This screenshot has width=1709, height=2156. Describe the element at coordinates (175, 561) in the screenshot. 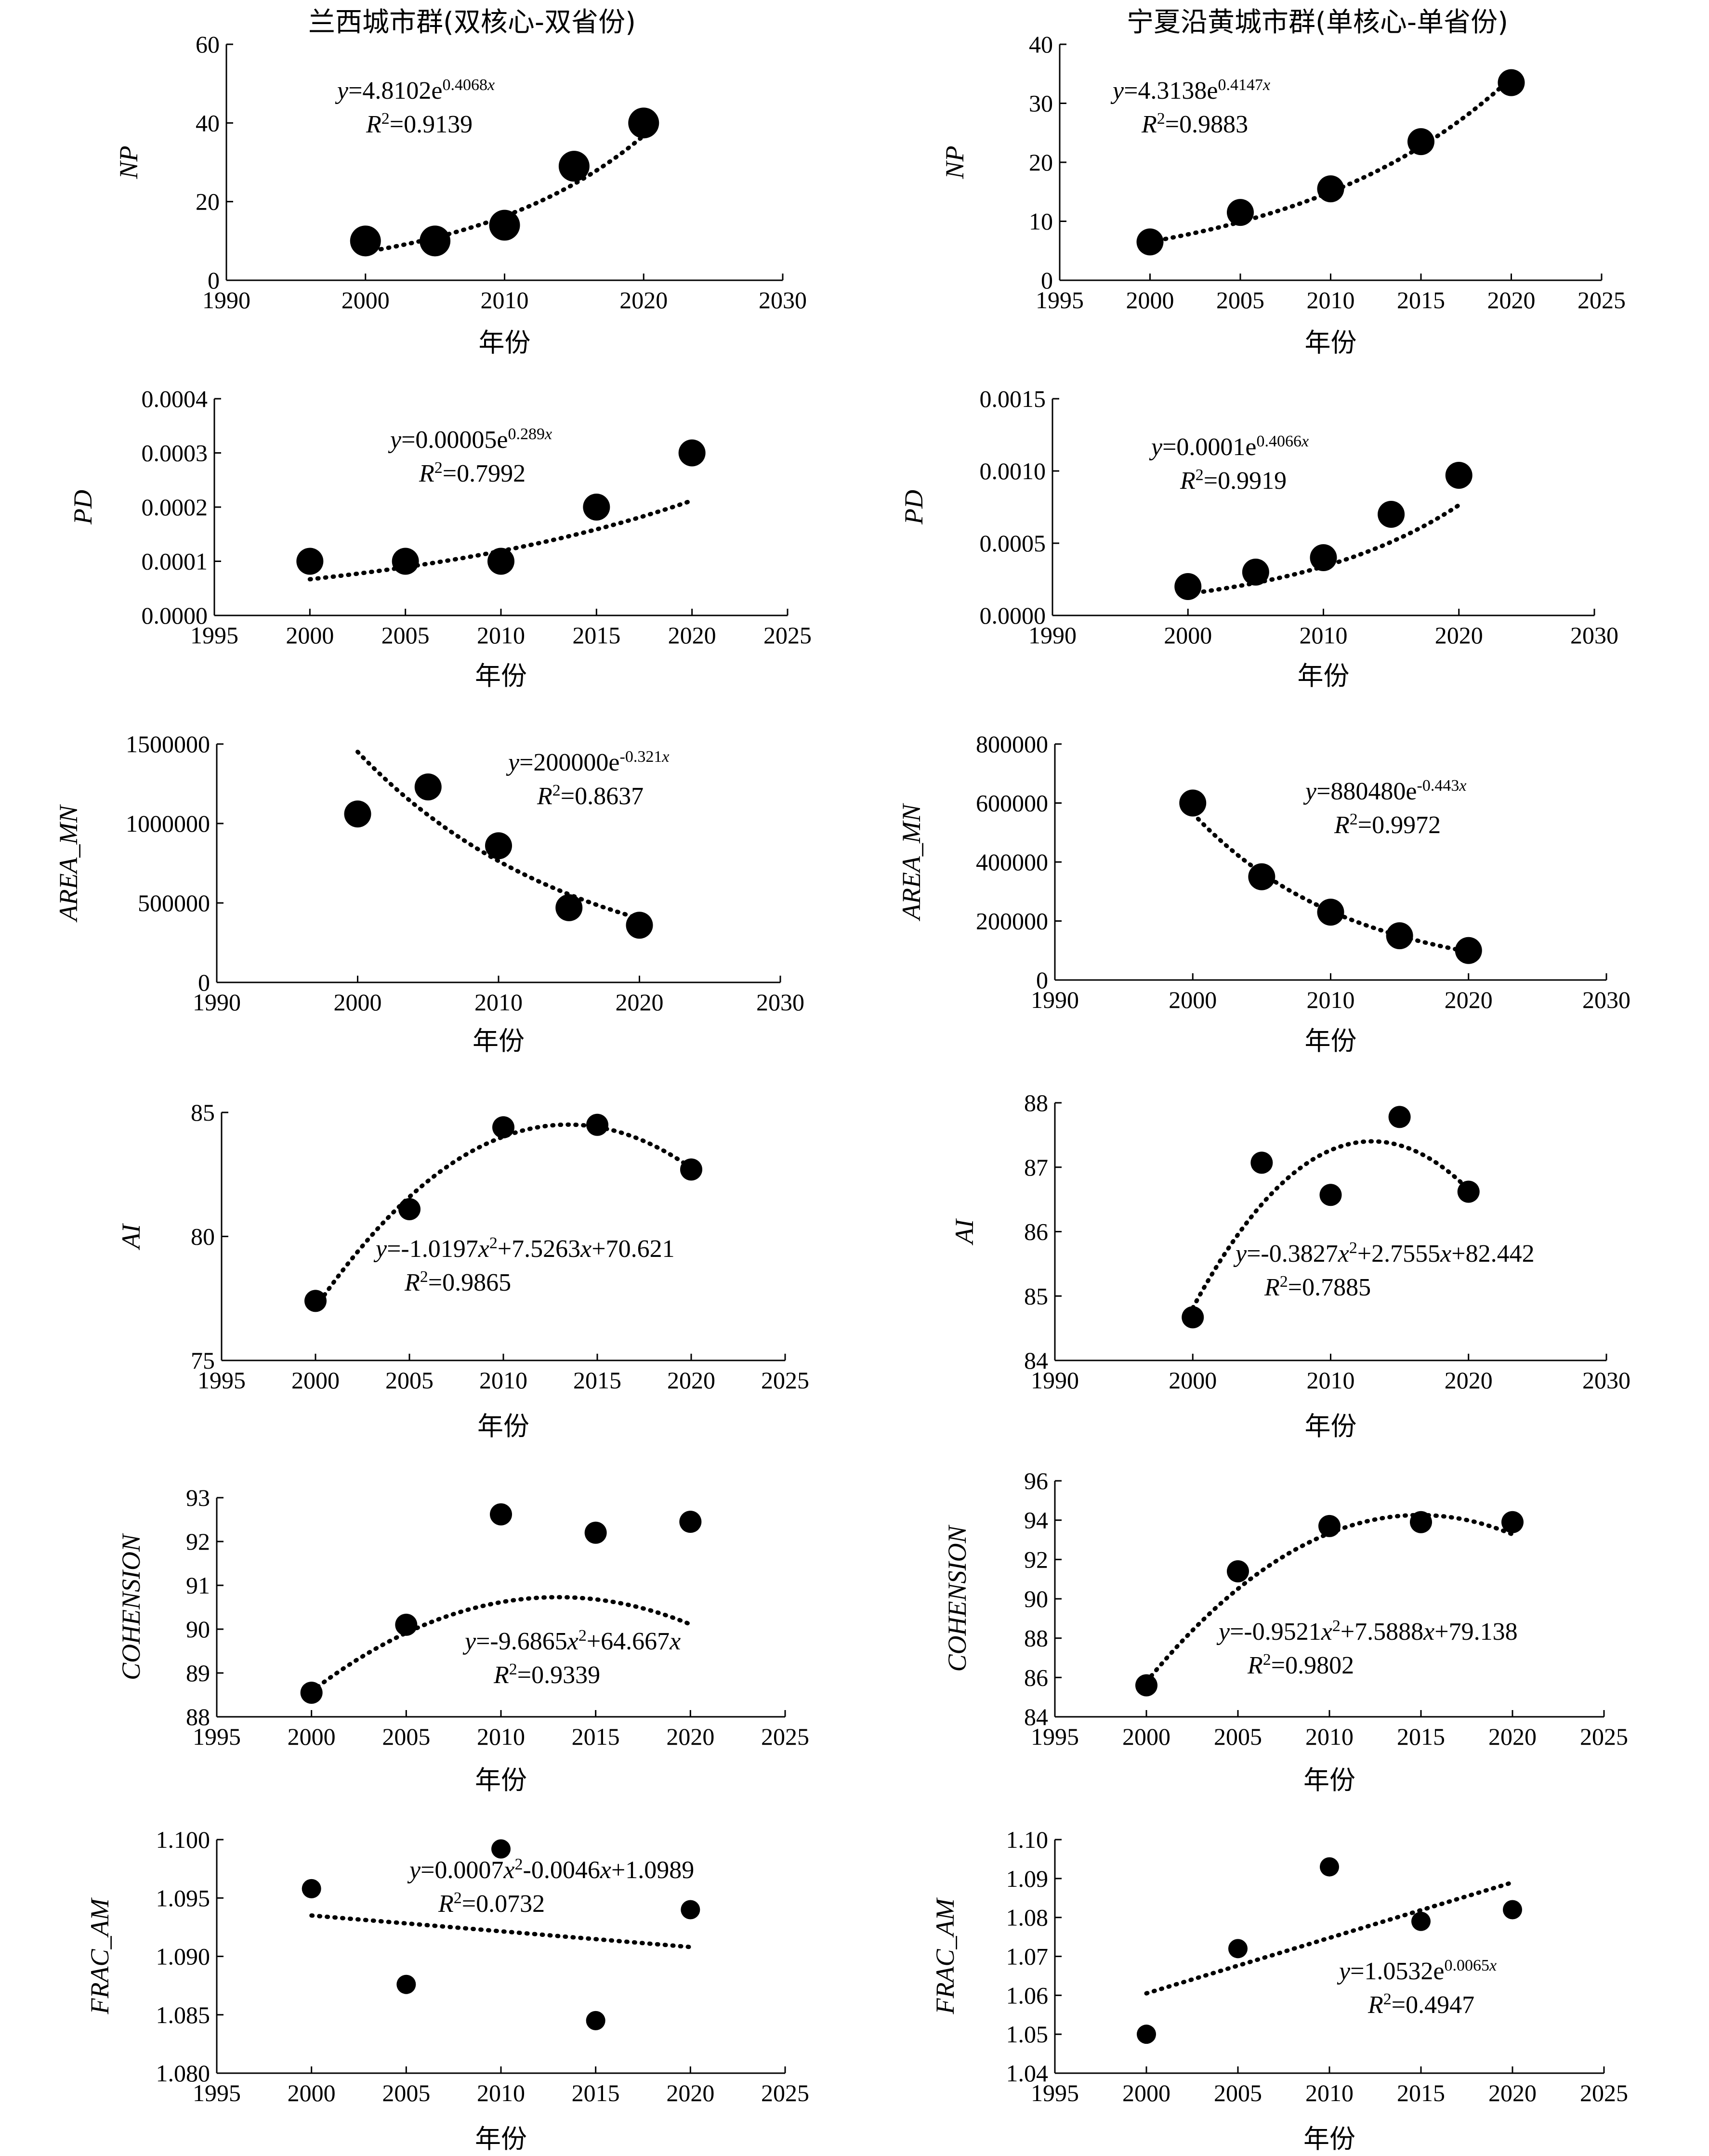

I see `y-tick-label: 0.0001` at that location.